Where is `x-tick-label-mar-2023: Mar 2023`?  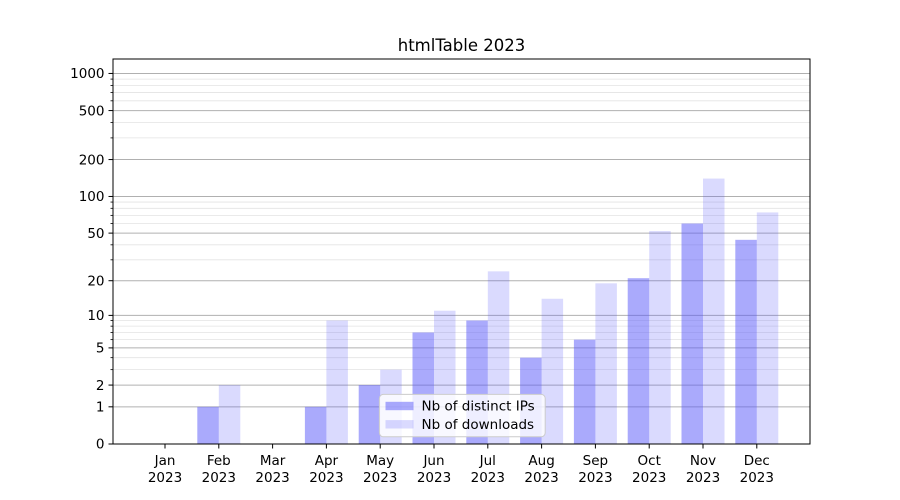
x-tick-label-mar-2023: Mar 2023 is located at coordinates (272, 469).